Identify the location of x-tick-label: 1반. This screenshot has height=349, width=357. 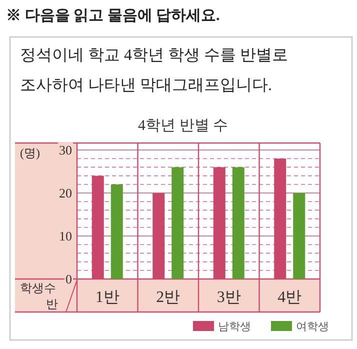
(107, 297).